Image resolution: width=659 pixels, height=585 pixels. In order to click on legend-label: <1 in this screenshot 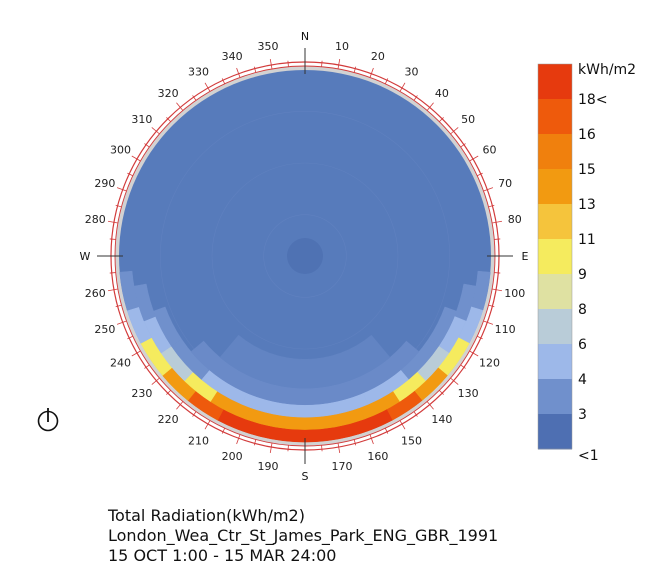, I will do `click(588, 456)`.